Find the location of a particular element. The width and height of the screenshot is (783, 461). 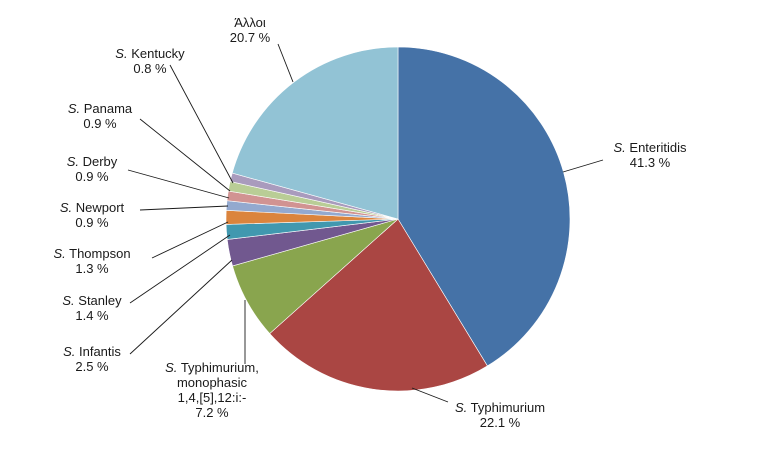

slice-label: S. Kentucky 0.8 % is located at coordinates (150, 61).